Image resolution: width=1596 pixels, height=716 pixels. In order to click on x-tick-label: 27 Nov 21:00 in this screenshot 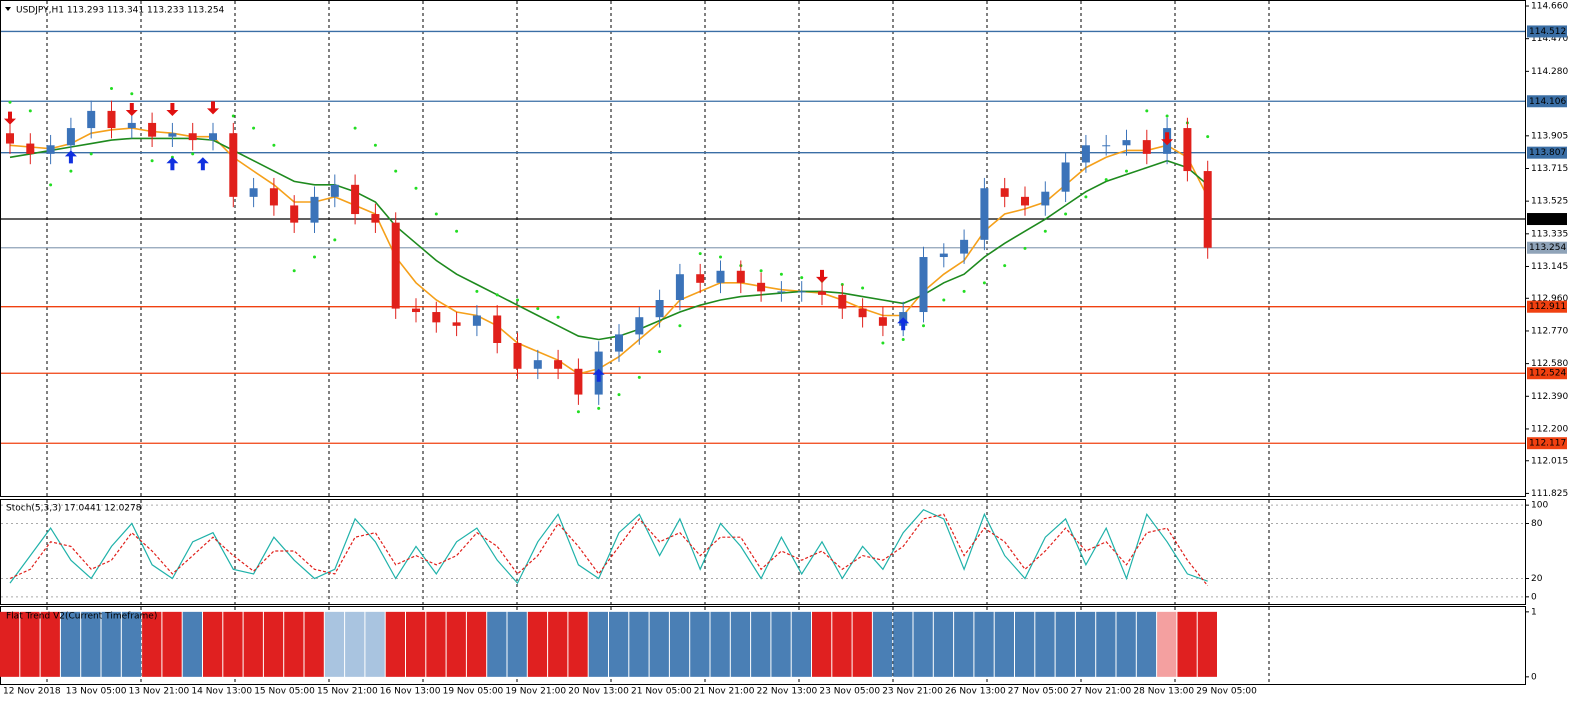, I will do `click(1101, 692)`.